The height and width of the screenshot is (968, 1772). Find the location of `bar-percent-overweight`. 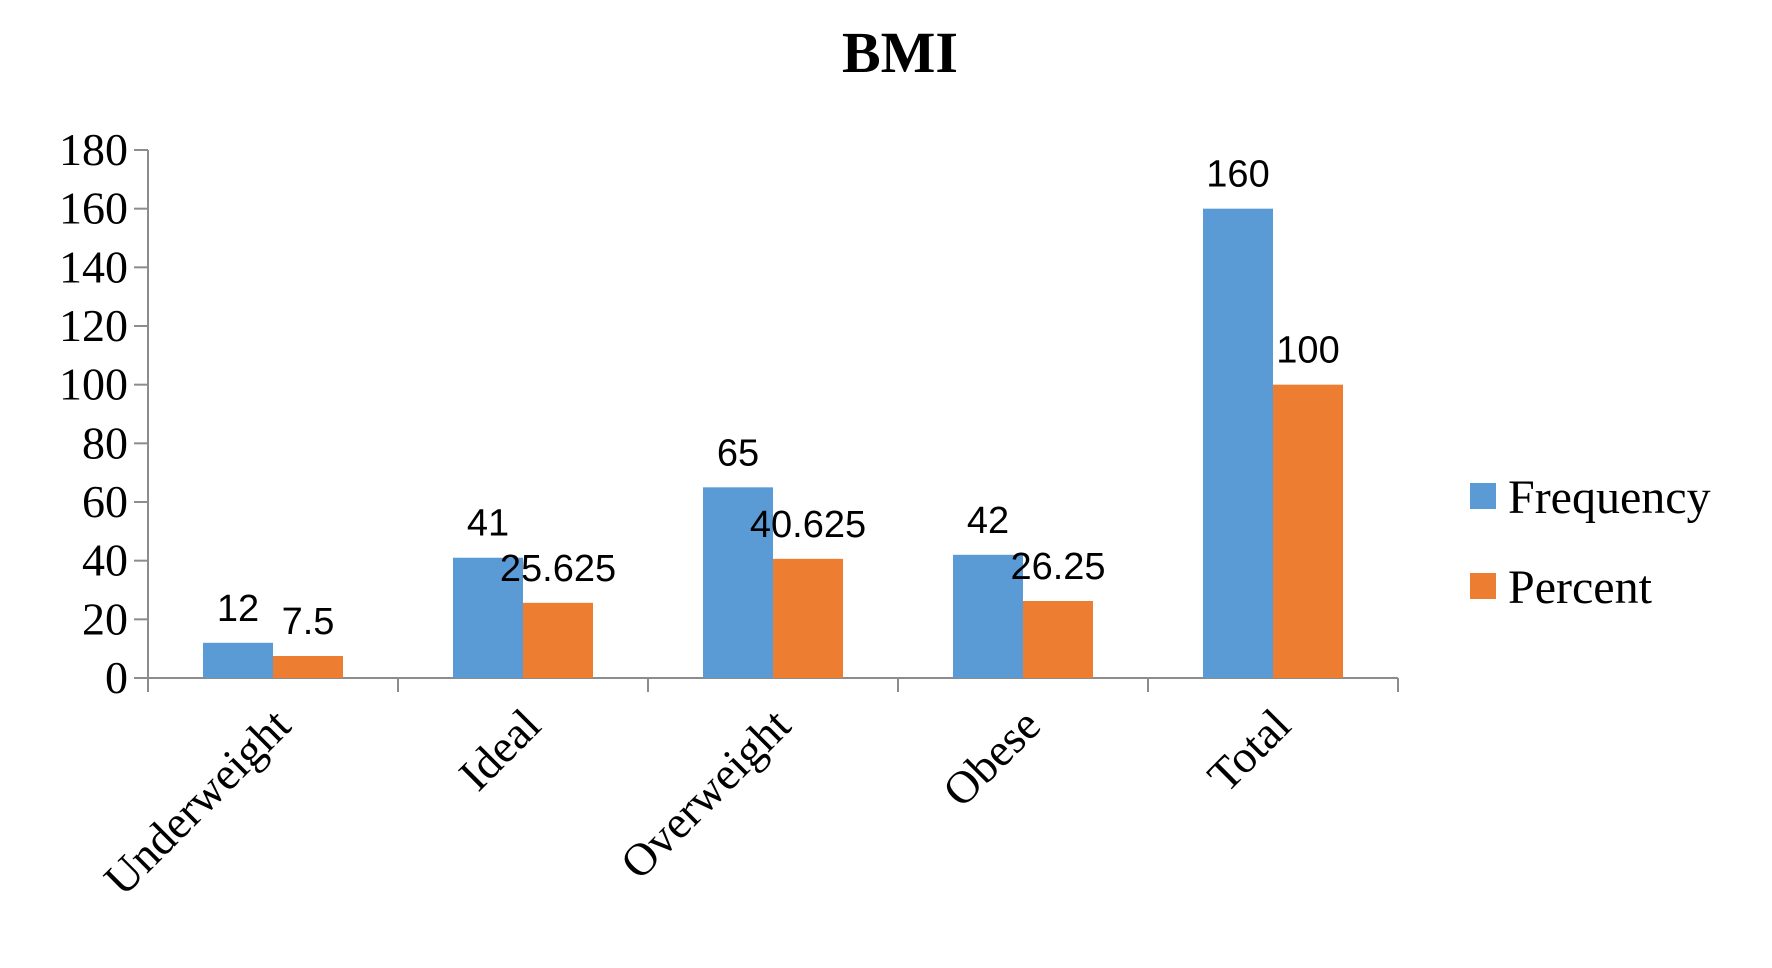

bar-percent-overweight is located at coordinates (808, 618).